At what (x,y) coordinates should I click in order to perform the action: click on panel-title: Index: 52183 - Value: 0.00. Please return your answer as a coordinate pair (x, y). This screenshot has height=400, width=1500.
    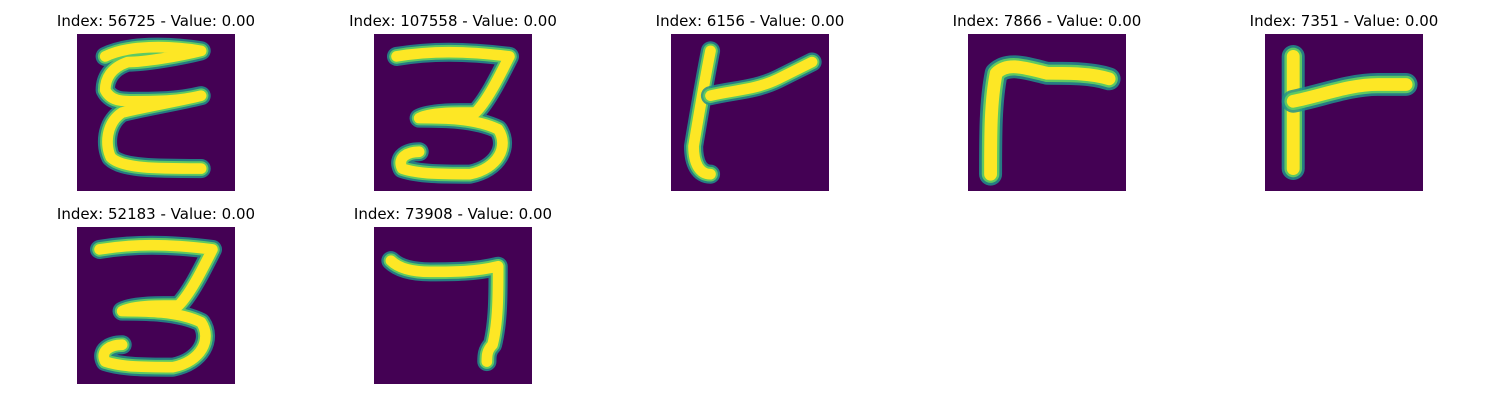
    Looking at the image, I should click on (156, 214).